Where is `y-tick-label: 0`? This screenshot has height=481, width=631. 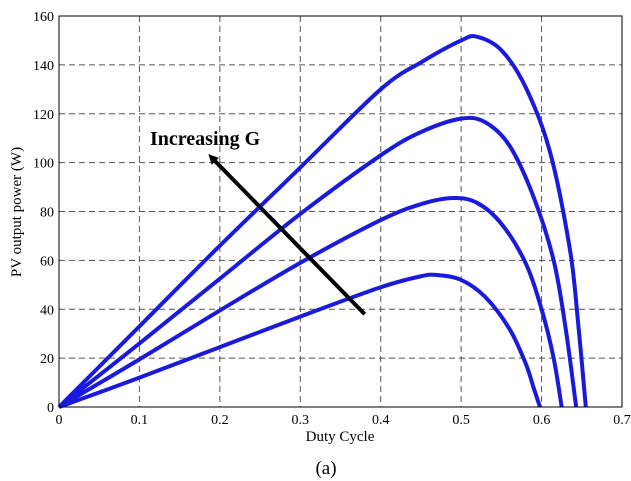
y-tick-label: 0 is located at coordinates (50, 408).